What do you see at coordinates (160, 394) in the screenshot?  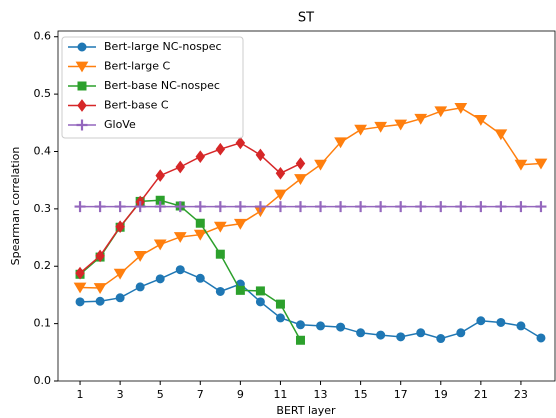 I see `x-tick-label: 5` at bounding box center [160, 394].